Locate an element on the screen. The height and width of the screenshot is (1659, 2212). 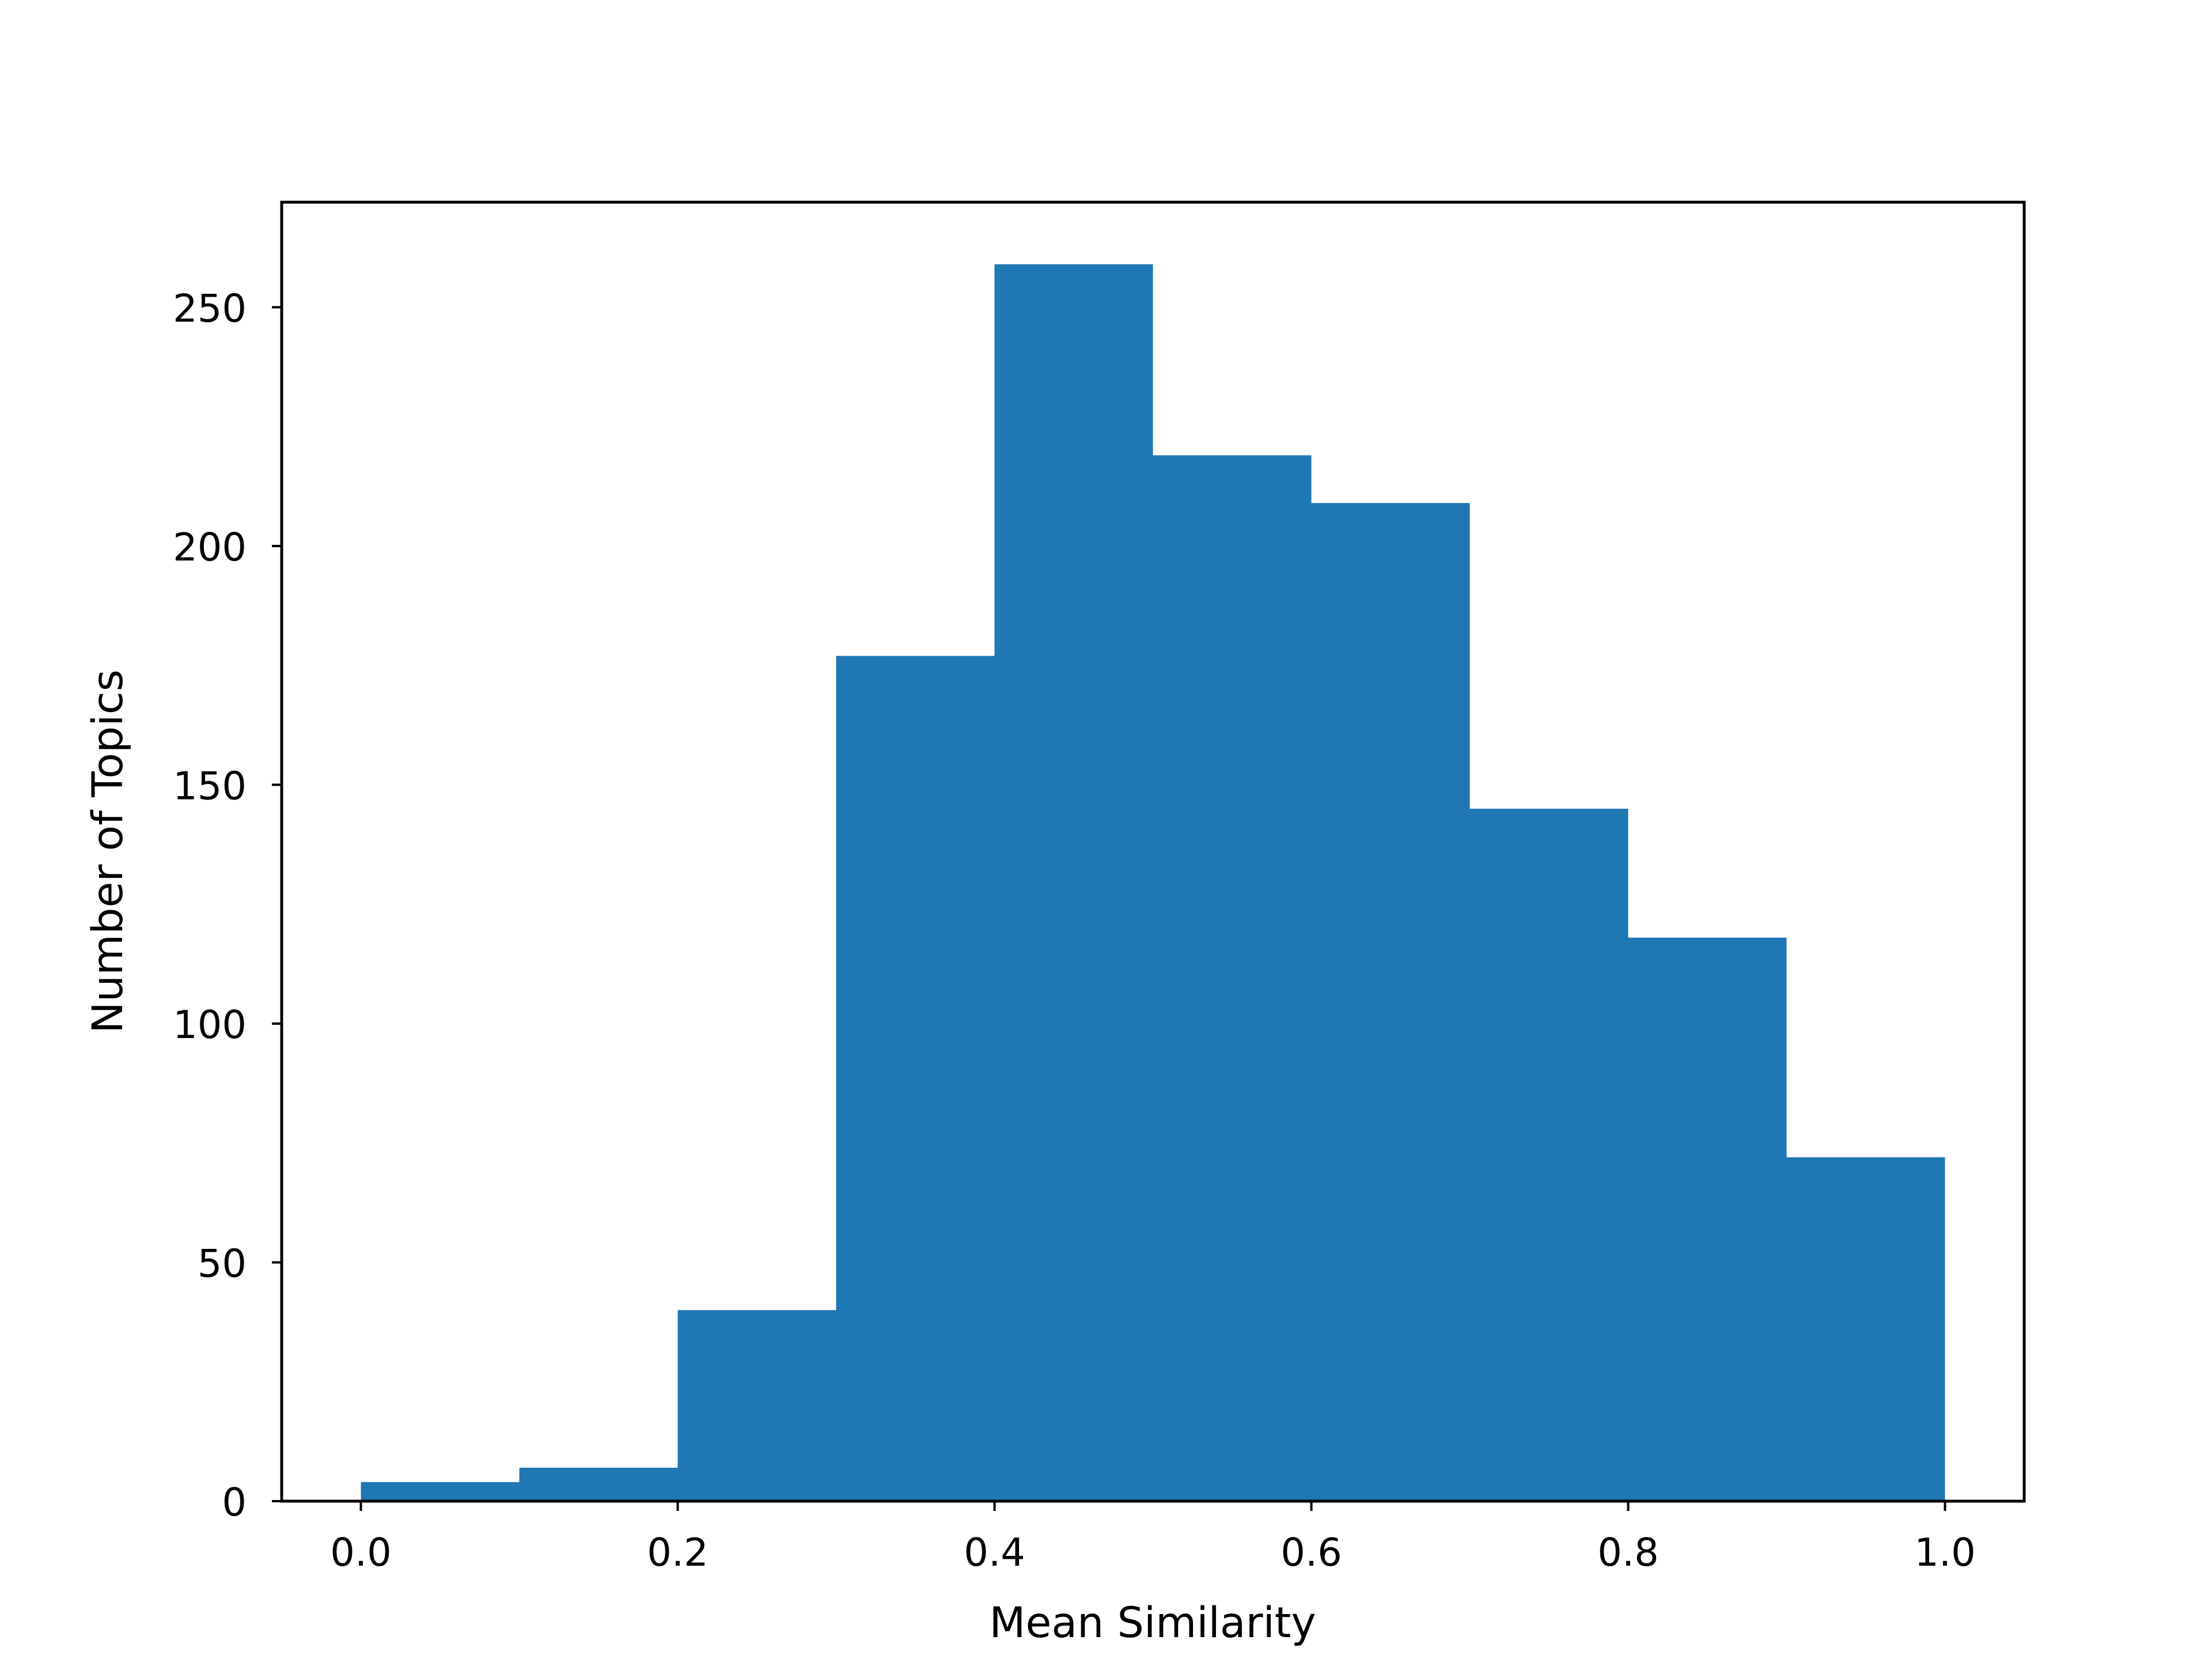
y-tick-label: 100 is located at coordinates (210, 1024).